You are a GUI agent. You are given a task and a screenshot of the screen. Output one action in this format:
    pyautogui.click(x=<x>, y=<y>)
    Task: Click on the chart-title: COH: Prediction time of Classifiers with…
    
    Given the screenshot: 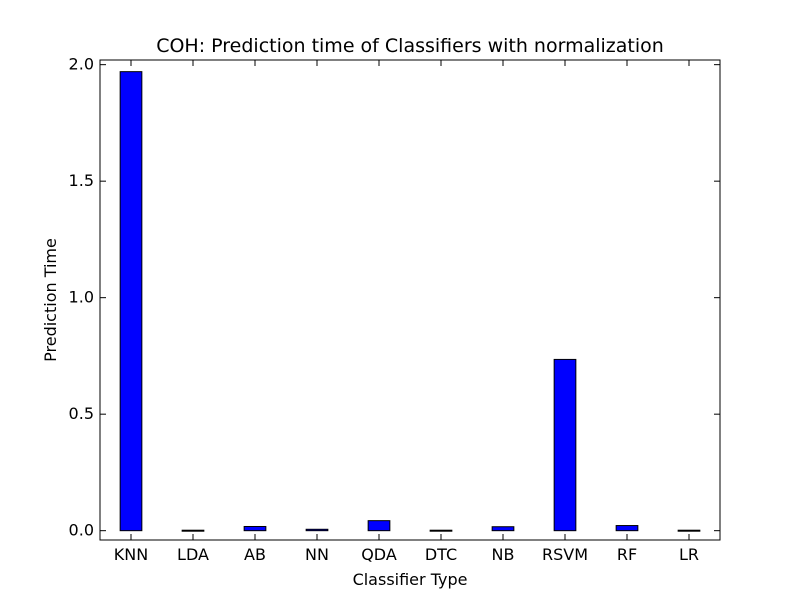 What is the action you would take?
    pyautogui.click(x=410, y=46)
    